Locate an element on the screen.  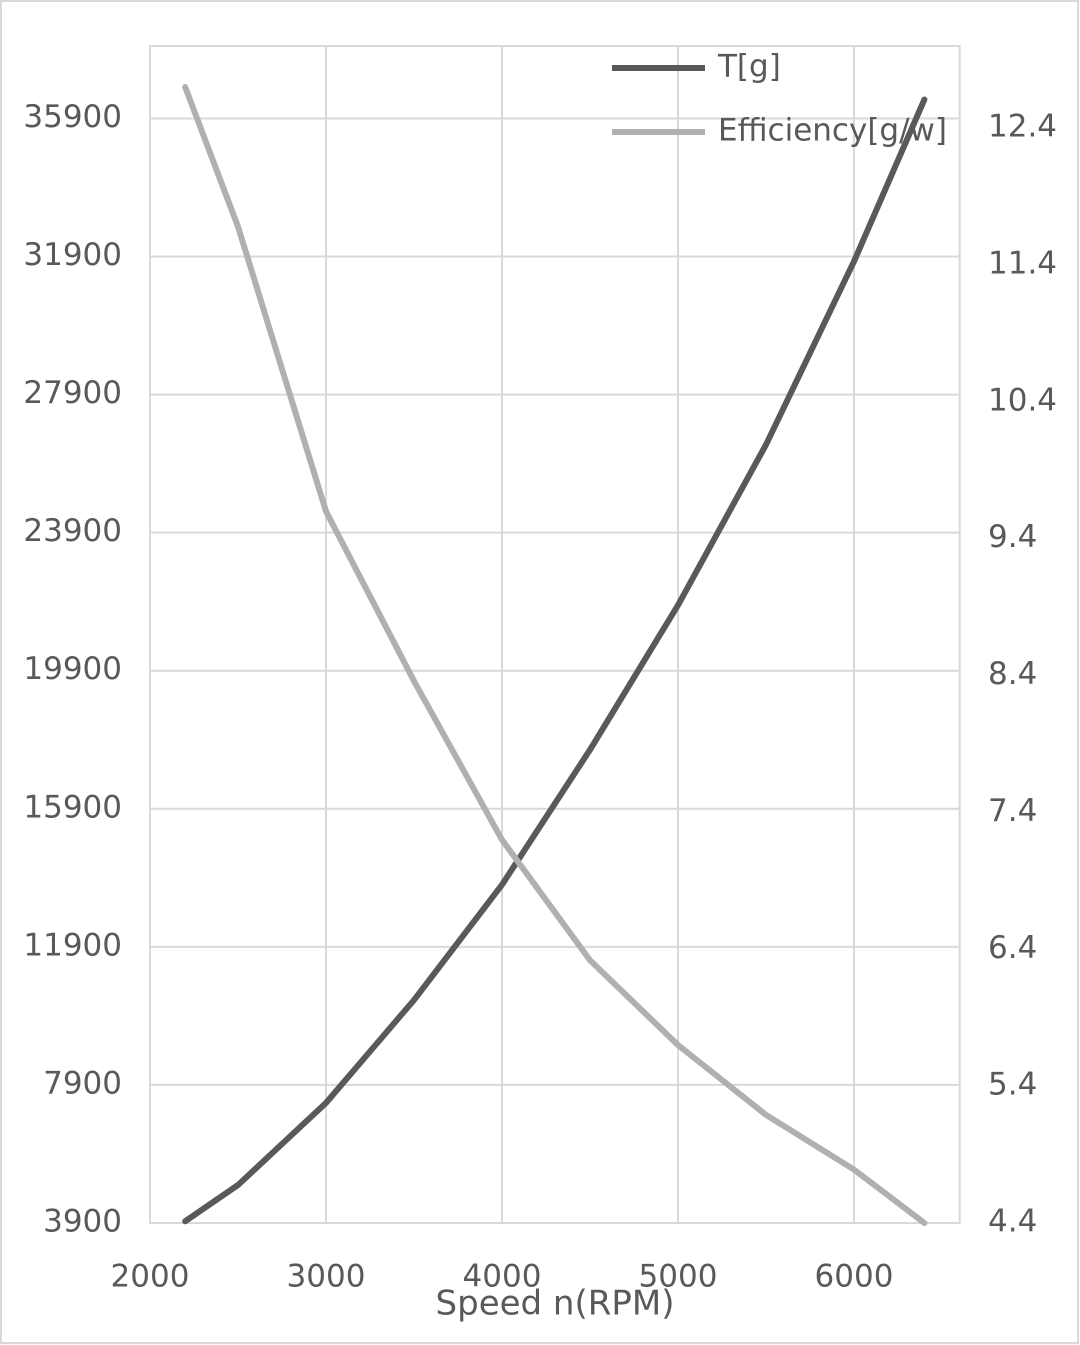
x-tick-label: 6000 is located at coordinates (854, 1277).